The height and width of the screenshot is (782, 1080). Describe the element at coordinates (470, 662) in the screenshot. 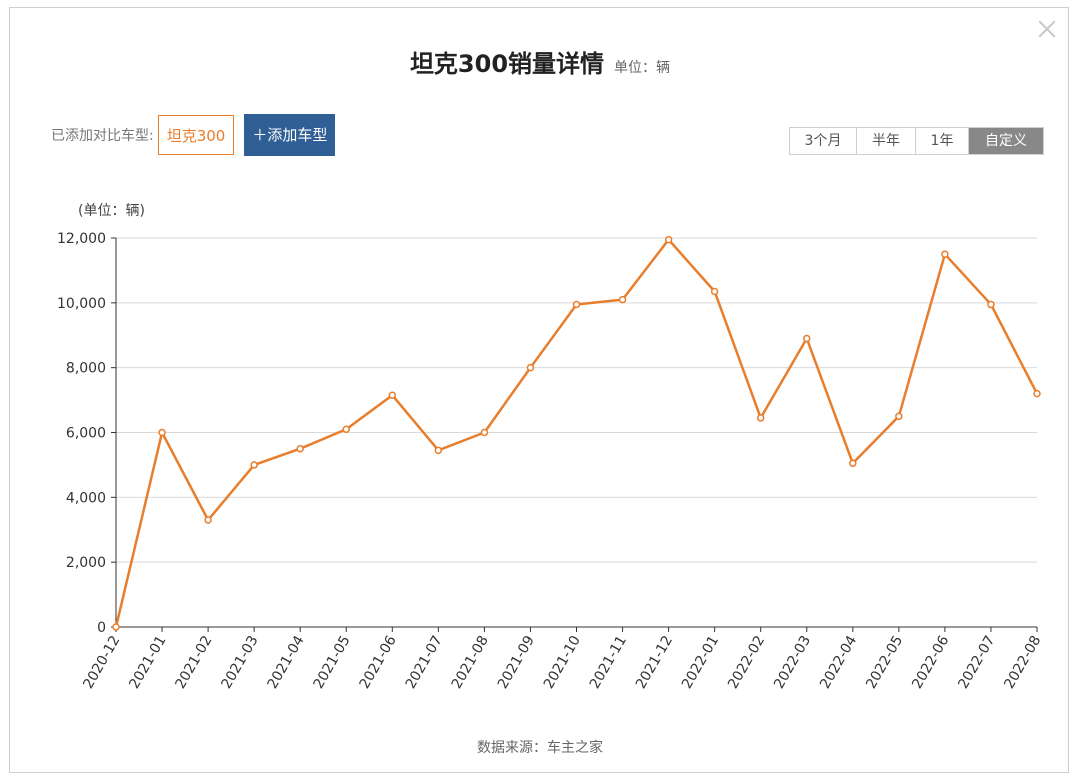

I see `x-tick-label: 2021-08` at that location.